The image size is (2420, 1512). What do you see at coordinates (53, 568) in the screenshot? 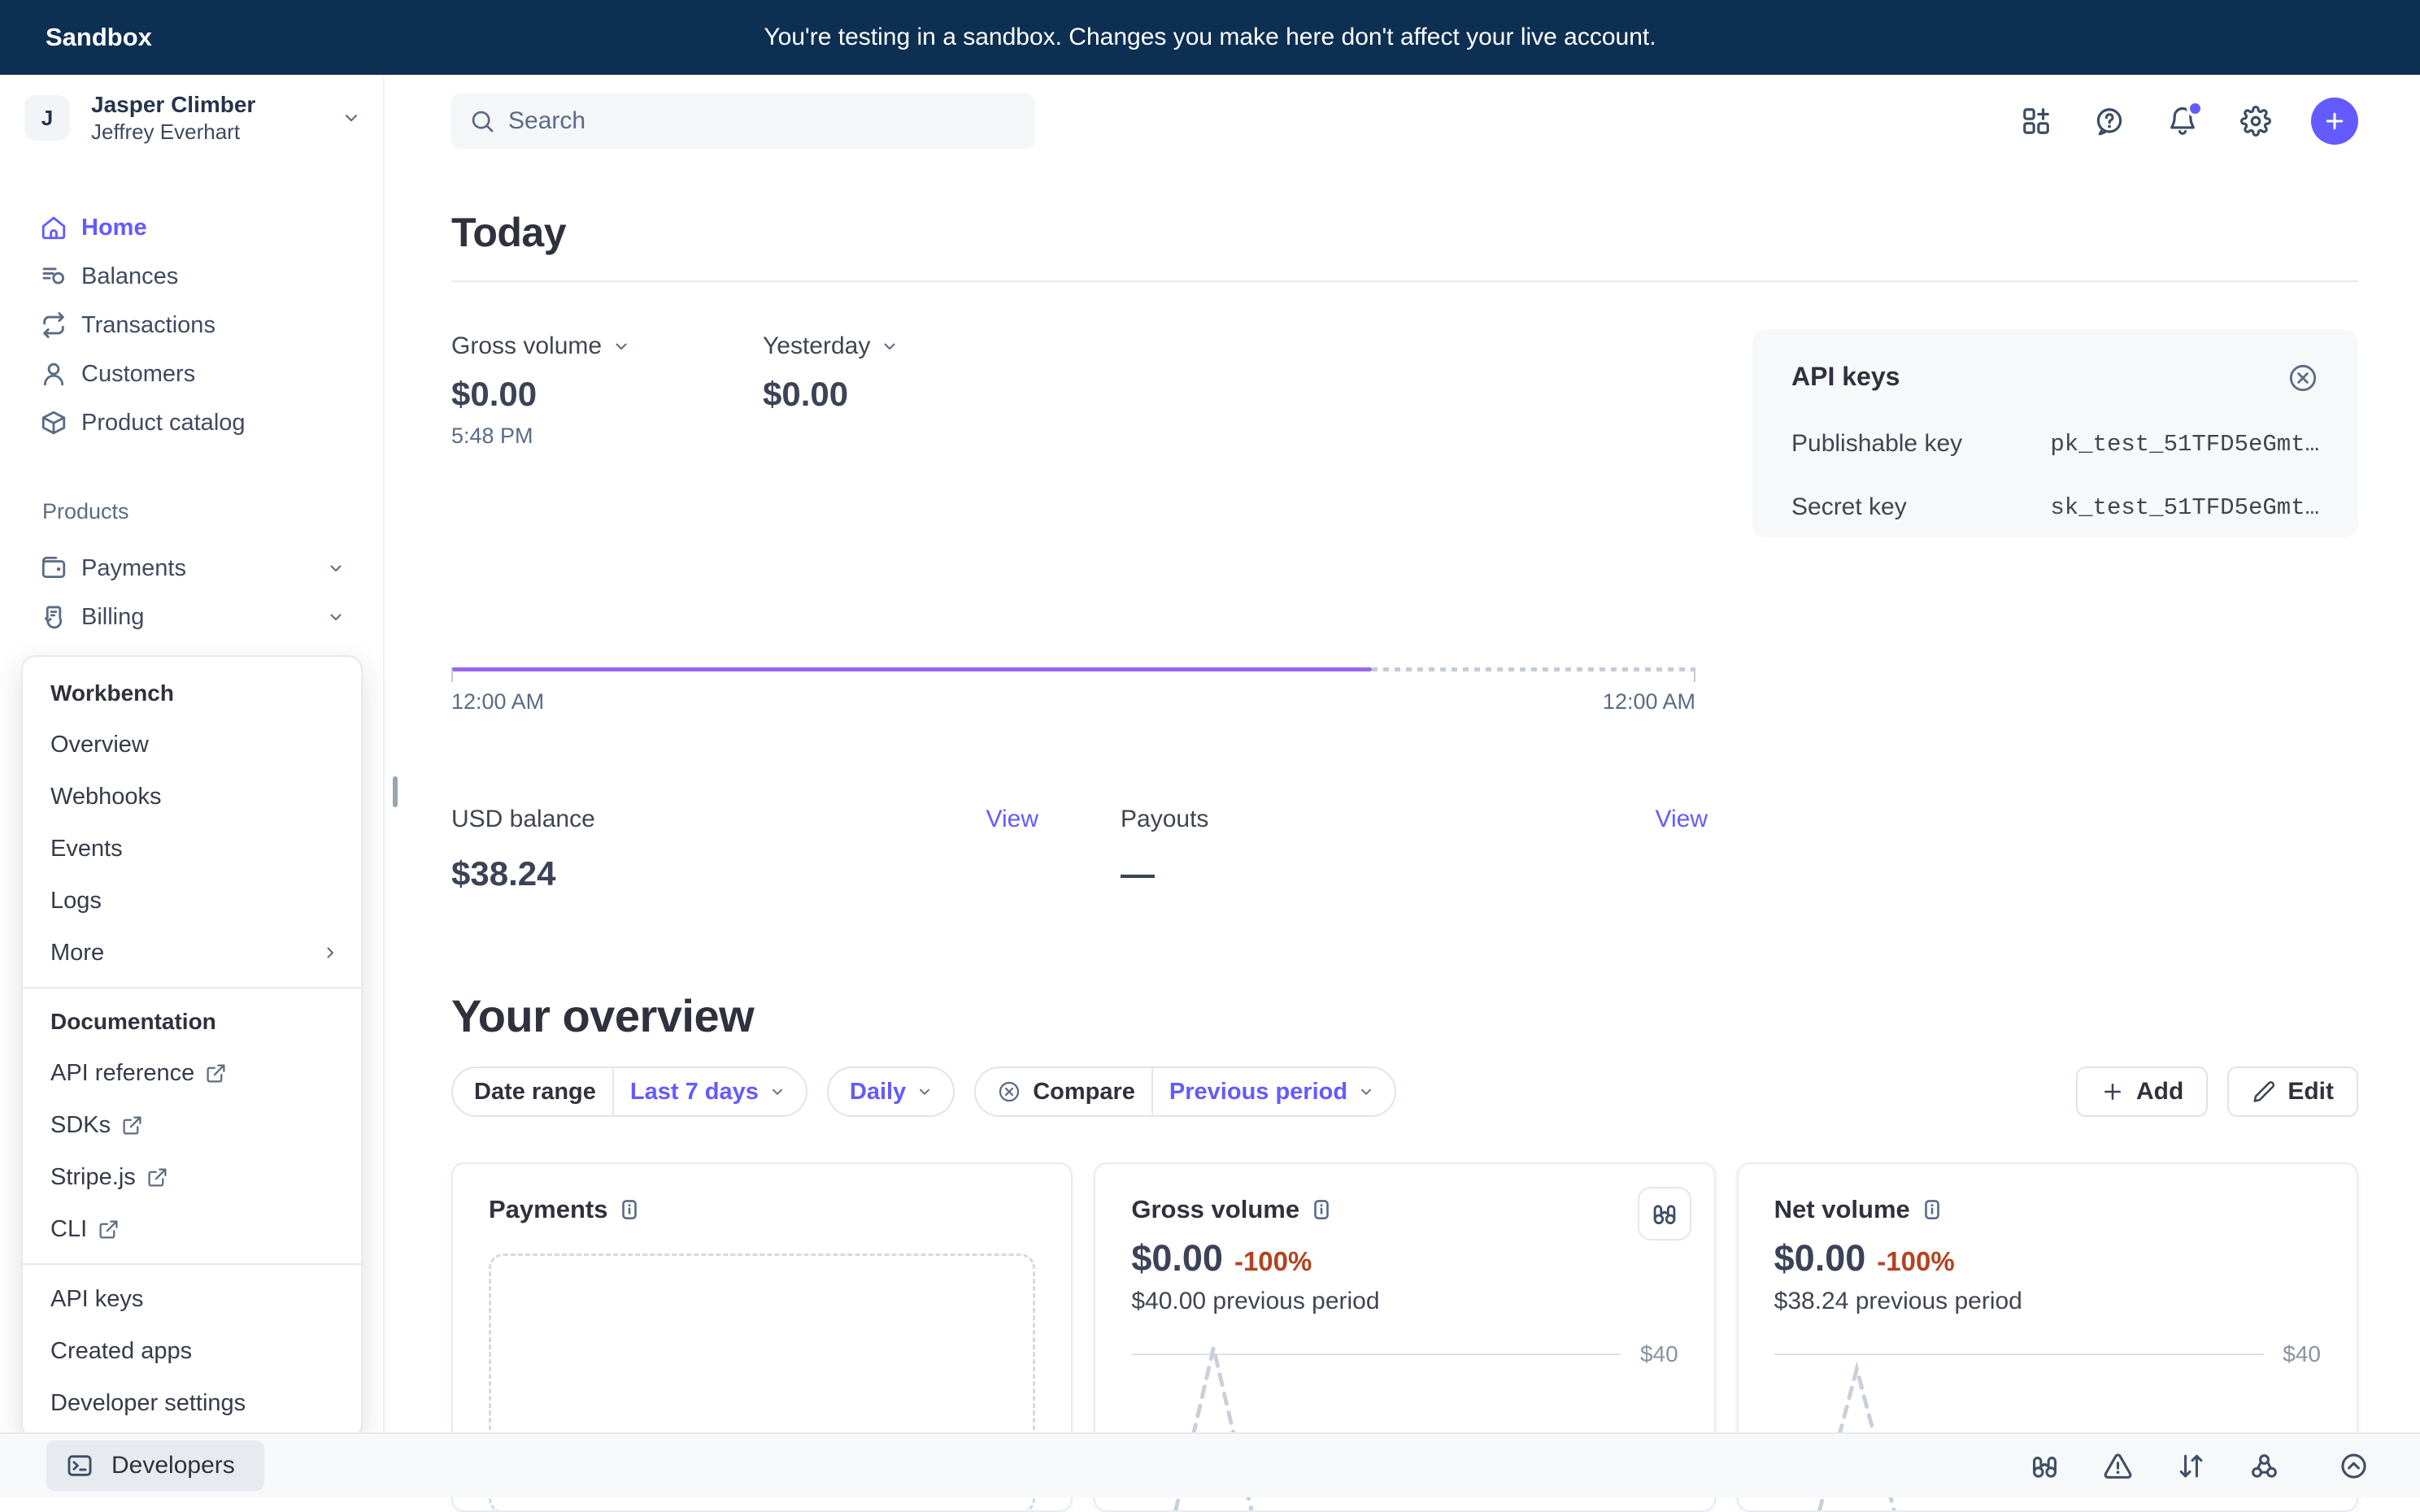
I see `payments-icon` at bounding box center [53, 568].